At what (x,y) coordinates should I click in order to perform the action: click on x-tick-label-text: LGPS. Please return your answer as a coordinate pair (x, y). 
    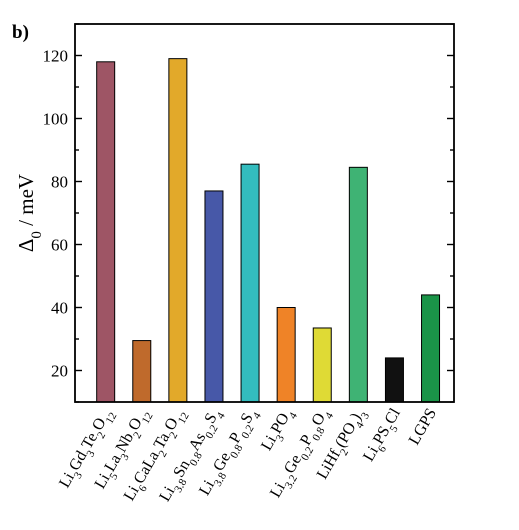
    Looking at the image, I should click on (423, 427).